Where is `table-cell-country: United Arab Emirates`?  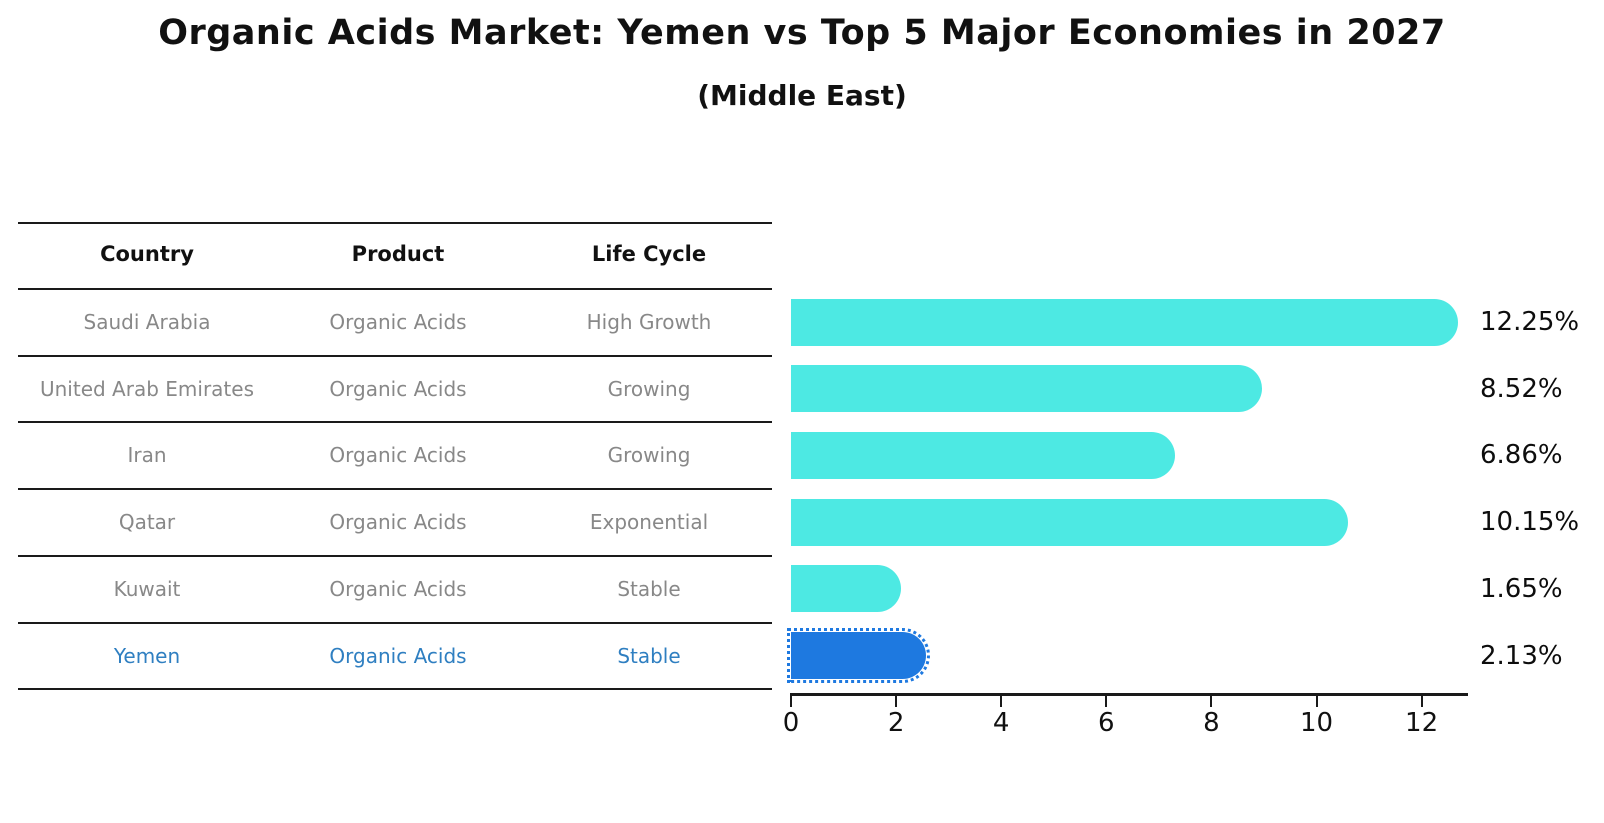 table-cell-country: United Arab Emirates is located at coordinates (146, 388).